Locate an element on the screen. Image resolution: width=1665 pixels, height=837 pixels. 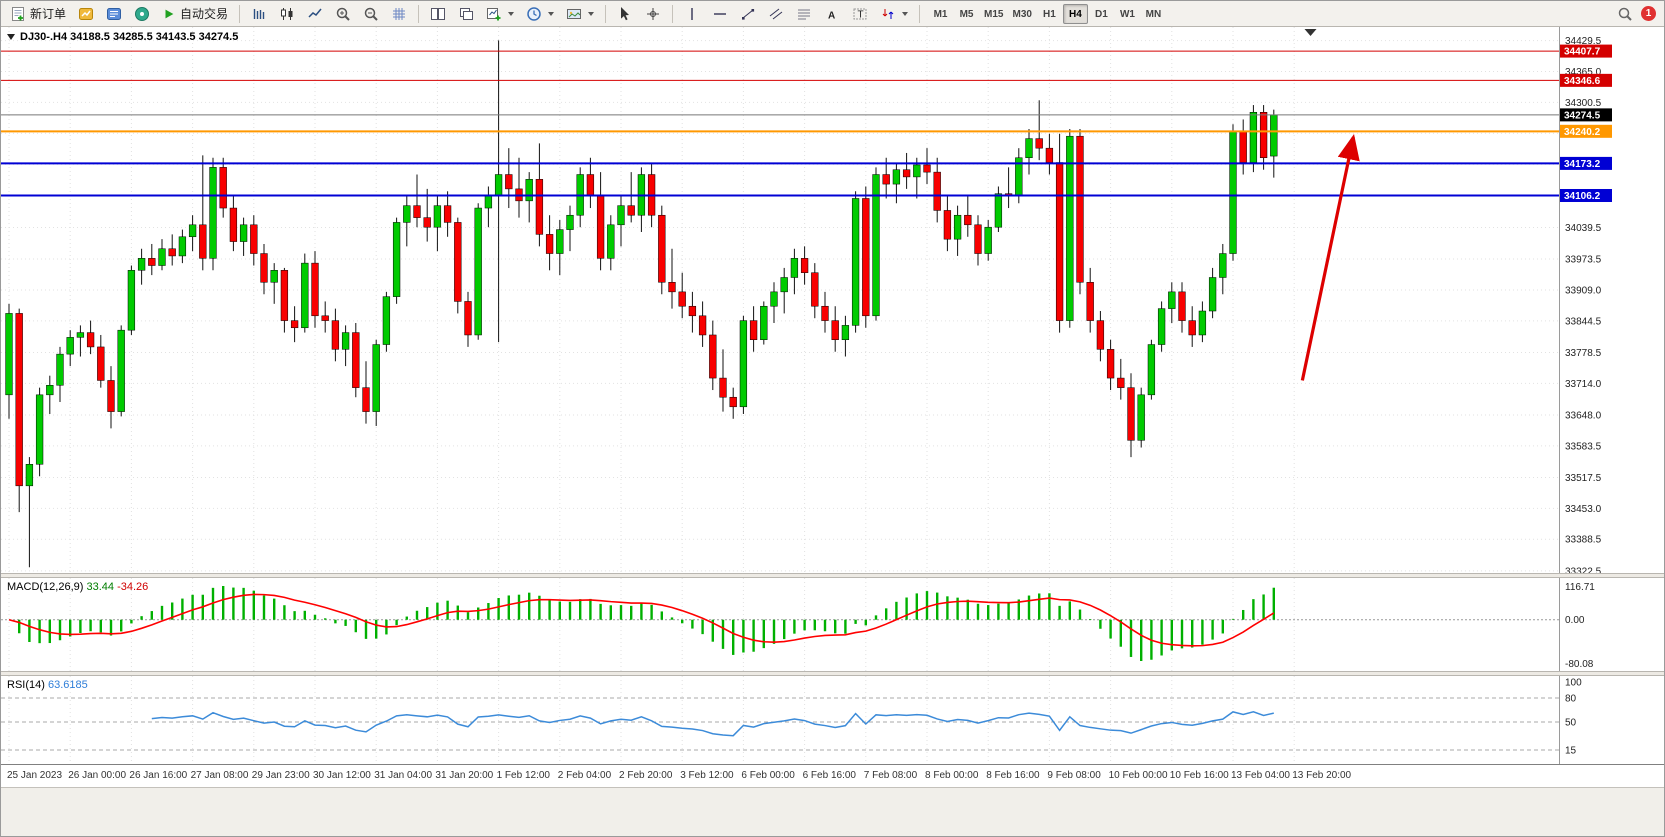
algo-icon is located at coordinates (142, 13).